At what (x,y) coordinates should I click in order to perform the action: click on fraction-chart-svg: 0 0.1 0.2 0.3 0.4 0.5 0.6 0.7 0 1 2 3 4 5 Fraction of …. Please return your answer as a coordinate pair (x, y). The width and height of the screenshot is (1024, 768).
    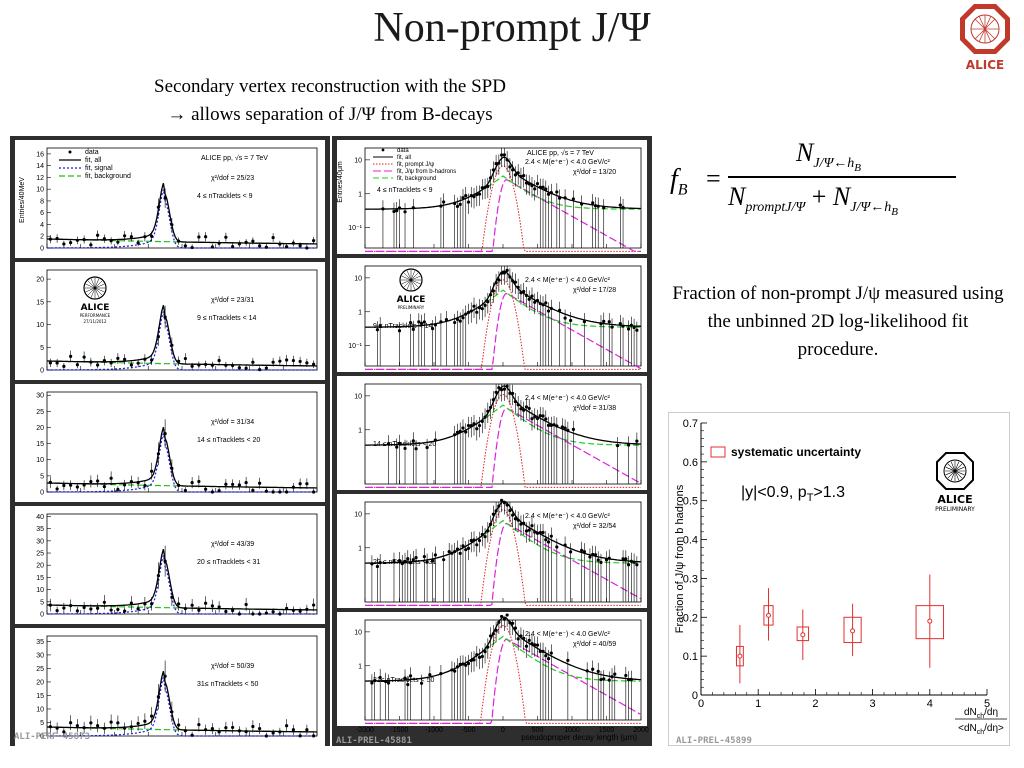
    Looking at the image, I should click on (840, 577).